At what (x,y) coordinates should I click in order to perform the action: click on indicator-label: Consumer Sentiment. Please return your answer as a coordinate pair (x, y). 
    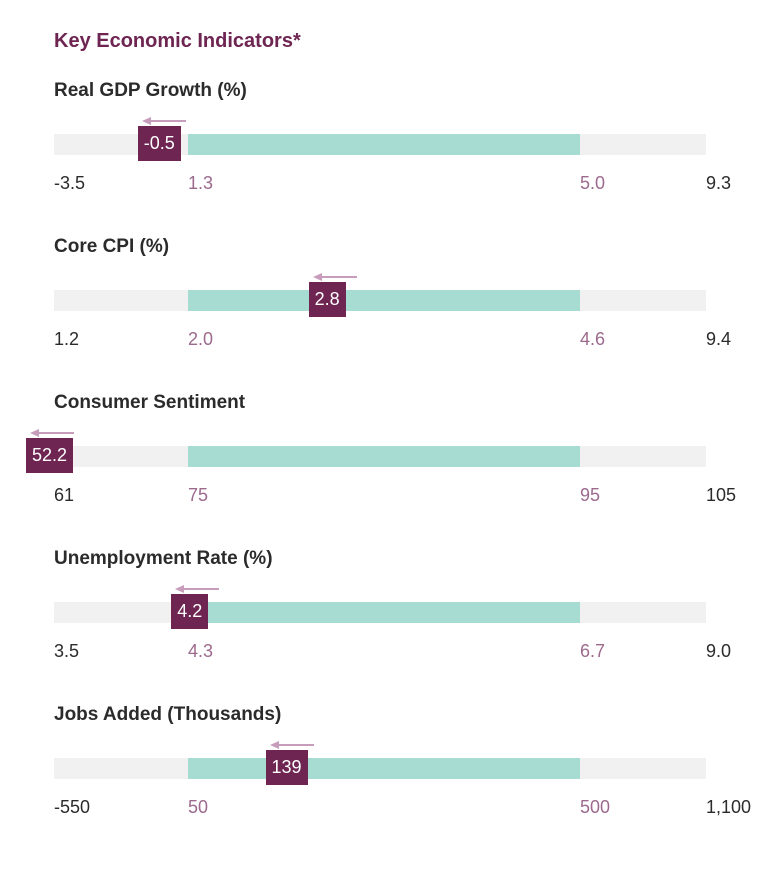
    Looking at the image, I should click on (150, 402).